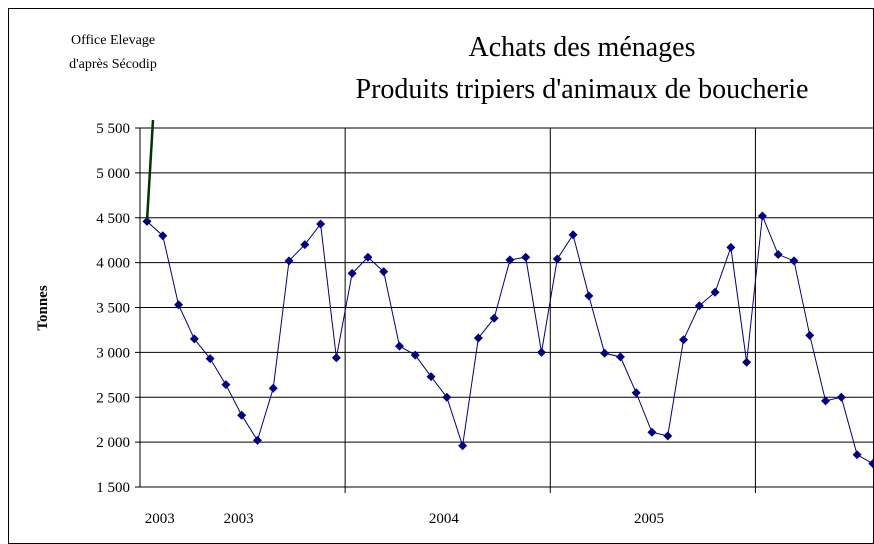  Describe the element at coordinates (113, 443) in the screenshot. I see `y-tick-label: 2 000` at that location.